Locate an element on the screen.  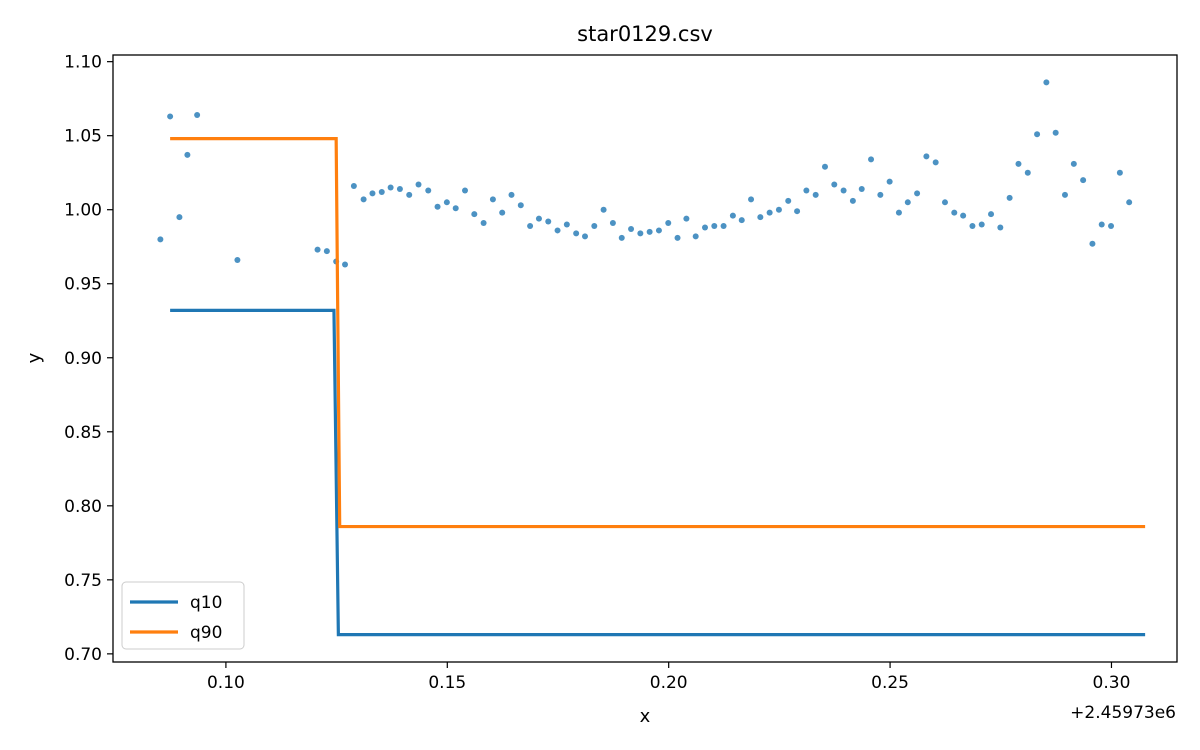
legend-label-q90: q90 is located at coordinates (206, 633).